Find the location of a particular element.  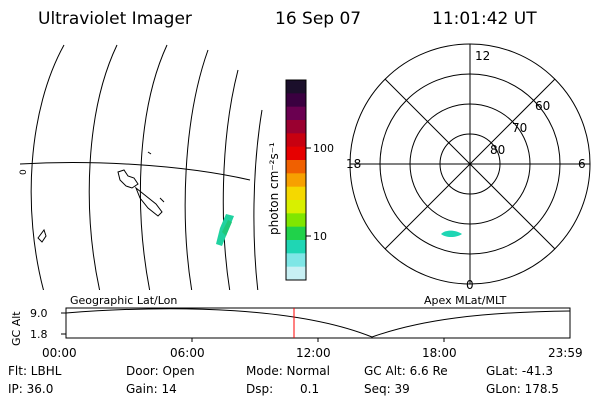

instrument-title: Ultraviolet Imager is located at coordinates (115, 19).